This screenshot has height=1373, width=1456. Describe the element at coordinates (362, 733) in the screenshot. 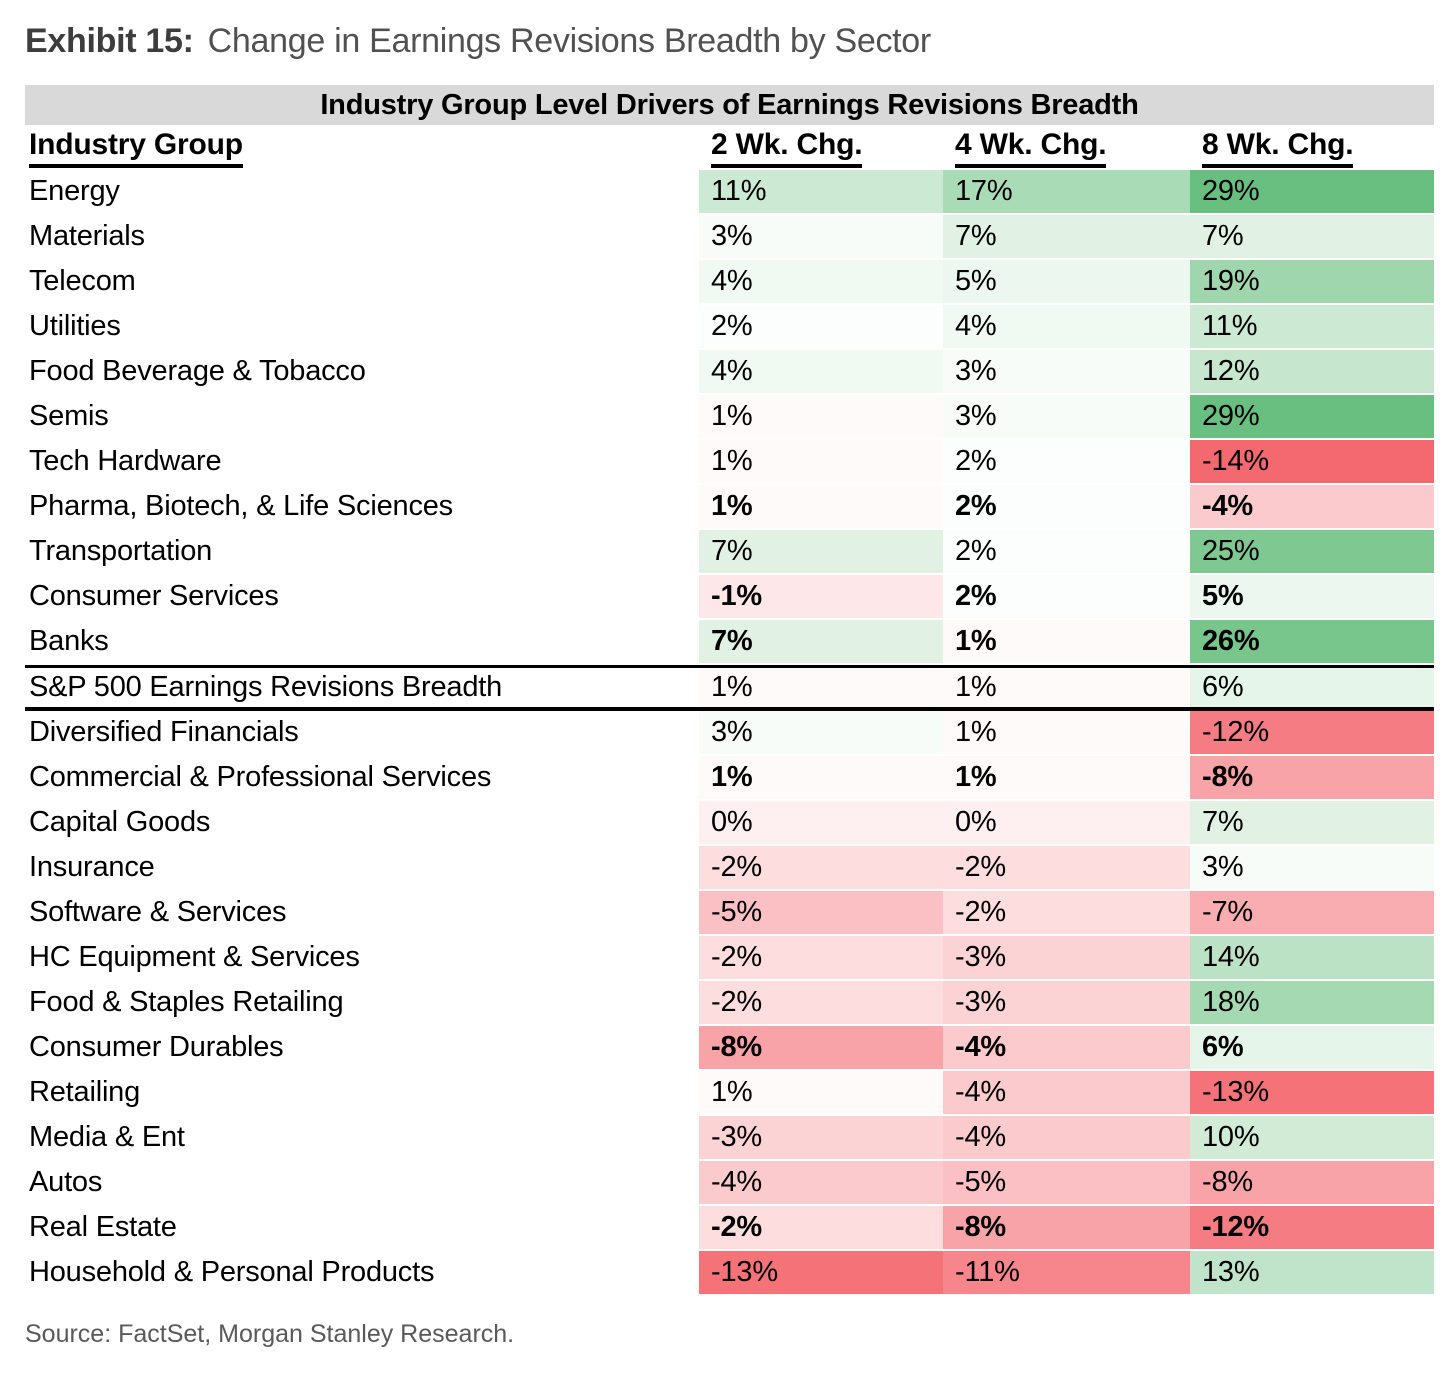

I see `industry-group-cell: Diversified Financials` at that location.